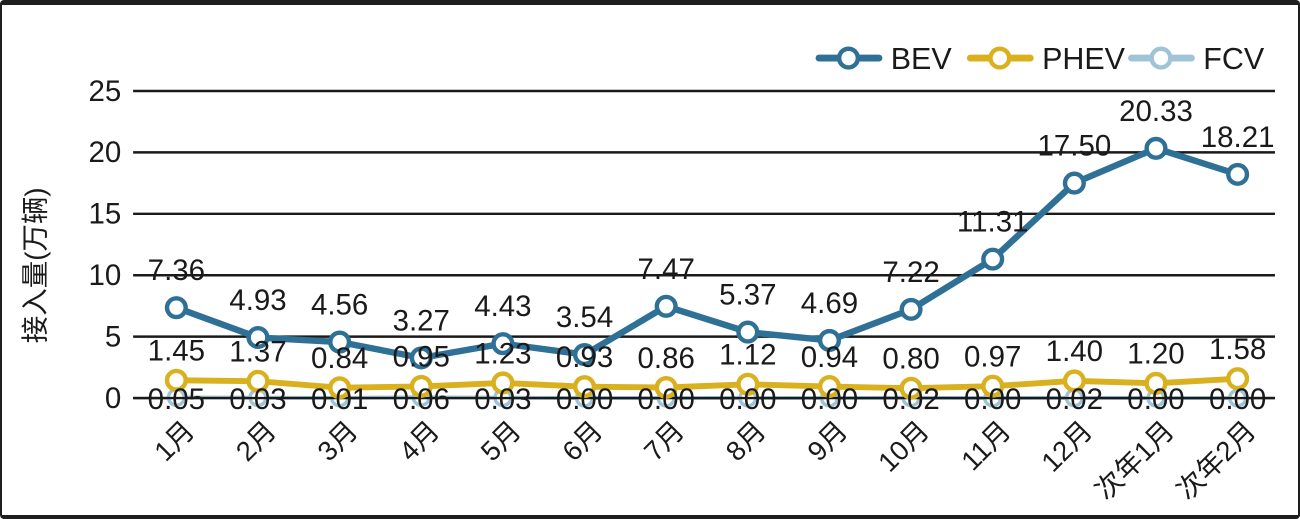  I want to click on phev-data-label: 0.95, so click(421, 357).